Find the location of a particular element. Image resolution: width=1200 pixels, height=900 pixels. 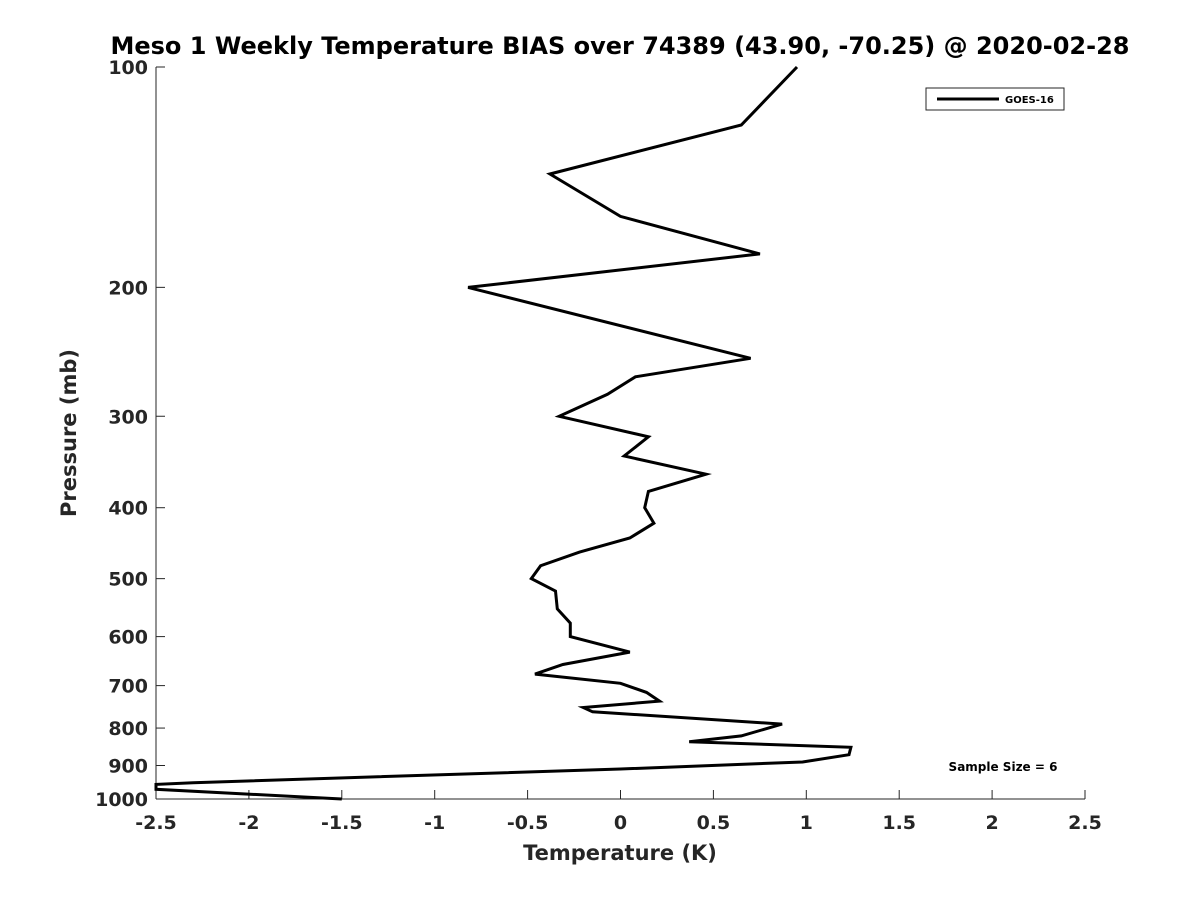

y-tick-label: 200 is located at coordinates (128, 288).